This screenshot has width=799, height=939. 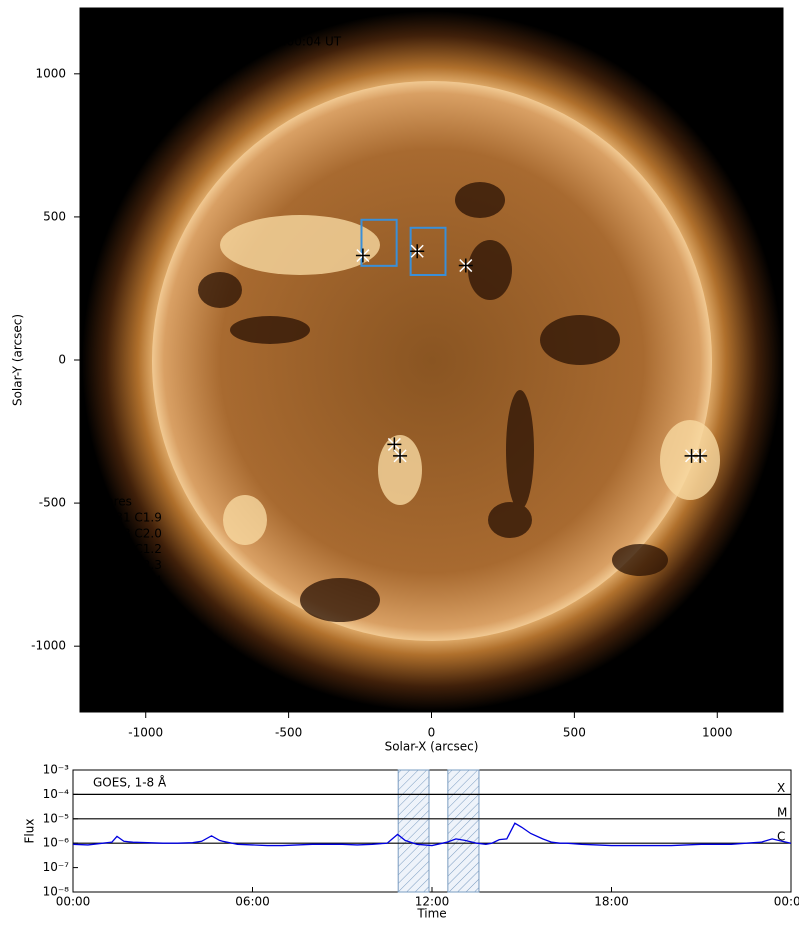 What do you see at coordinates (50, 73) in the screenshot?
I see `y-tick-label: 1000` at bounding box center [50, 73].